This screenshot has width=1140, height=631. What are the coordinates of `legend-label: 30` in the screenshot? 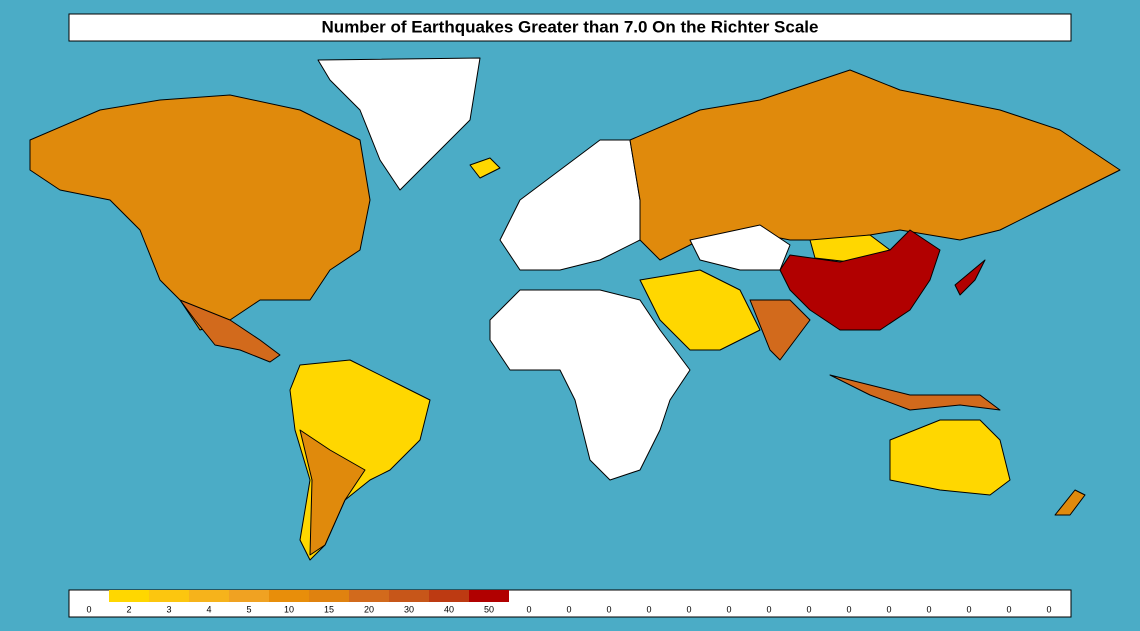 It's located at (409, 609).